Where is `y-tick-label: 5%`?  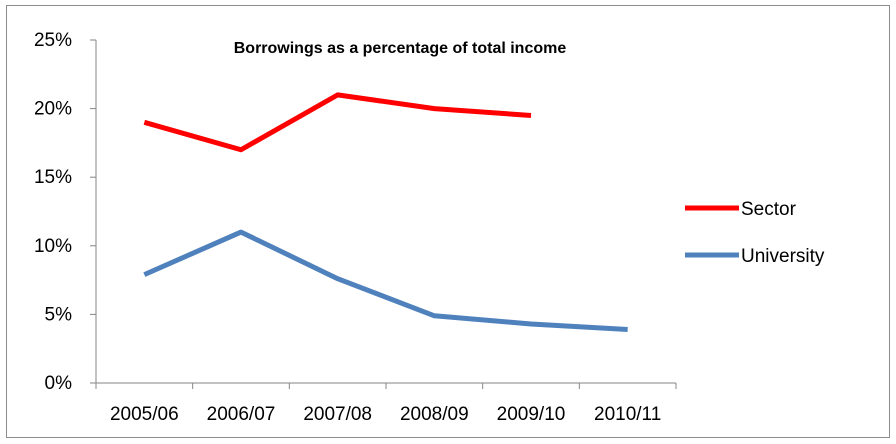 y-tick-label: 5% is located at coordinates (59, 314).